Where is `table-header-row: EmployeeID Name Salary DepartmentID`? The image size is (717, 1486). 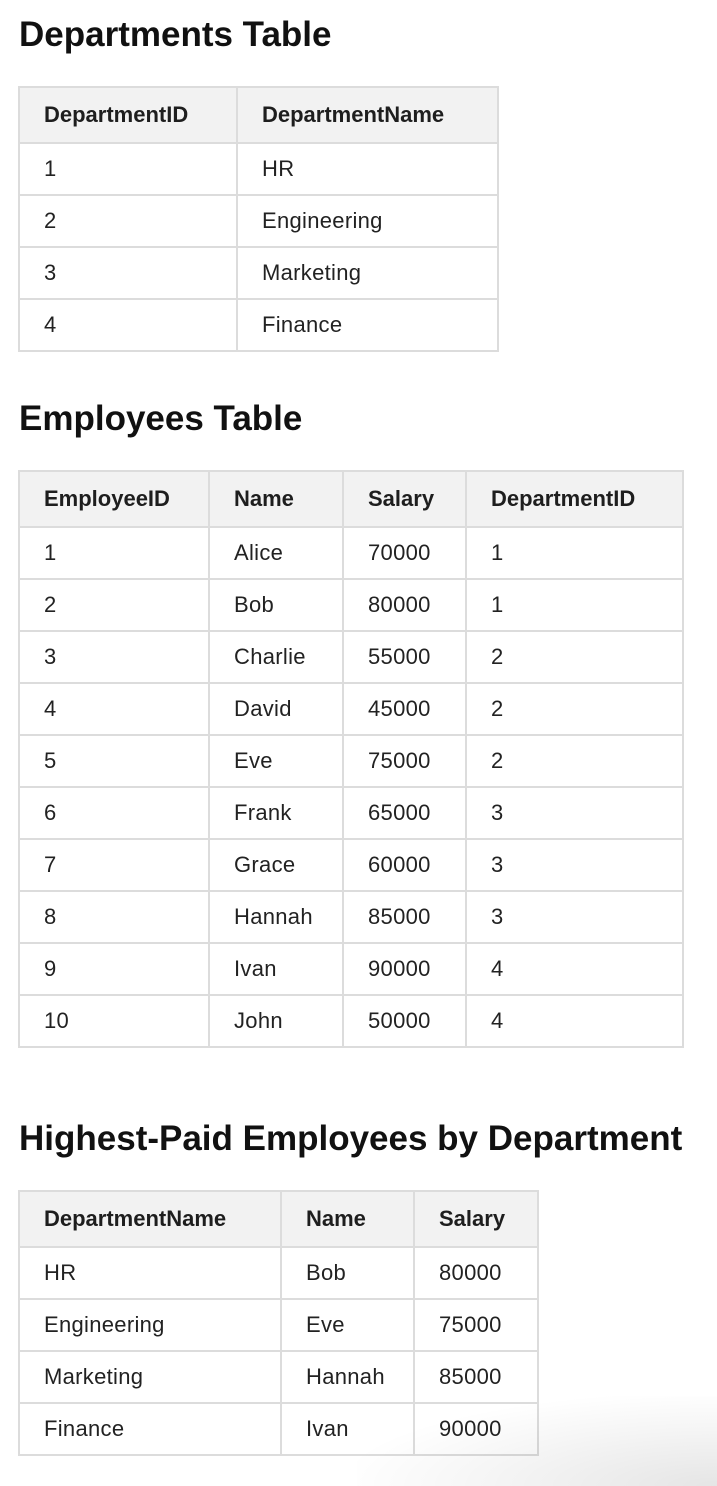 table-header-row: EmployeeID Name Salary DepartmentID is located at coordinates (351, 499).